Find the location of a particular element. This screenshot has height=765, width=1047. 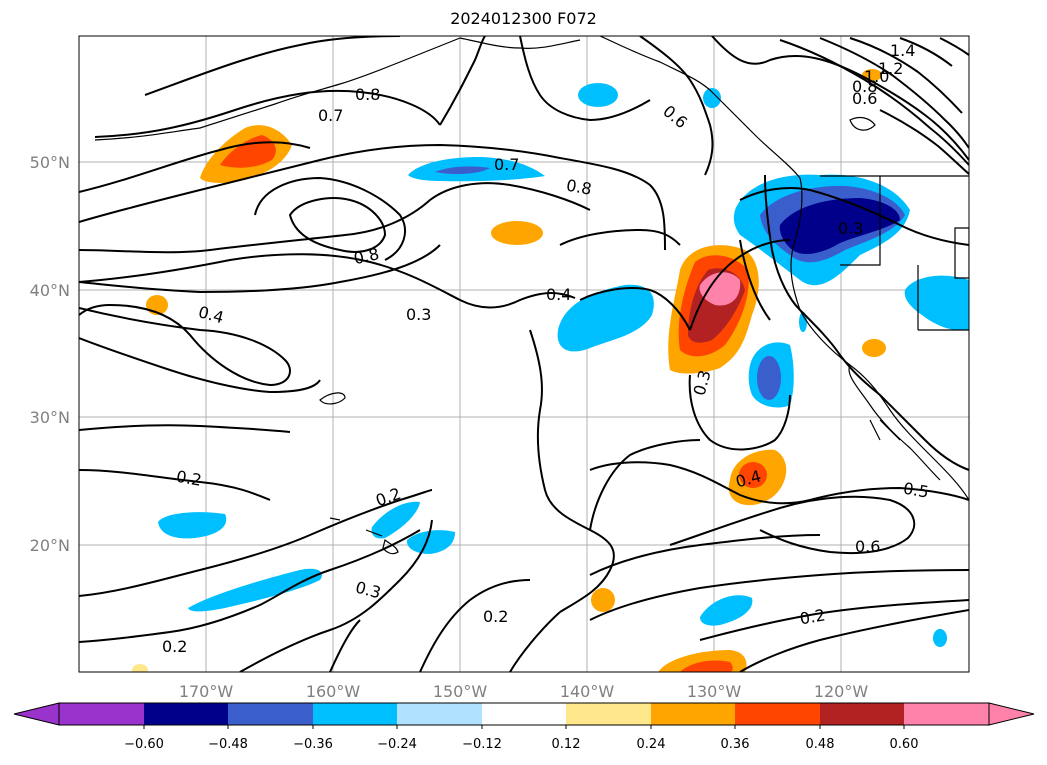

lat-label: 50°N is located at coordinates (50, 162).